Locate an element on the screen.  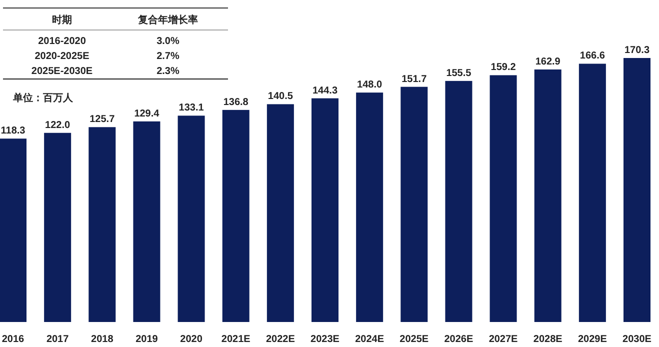
data-label: 140.5 is located at coordinates (281, 96).